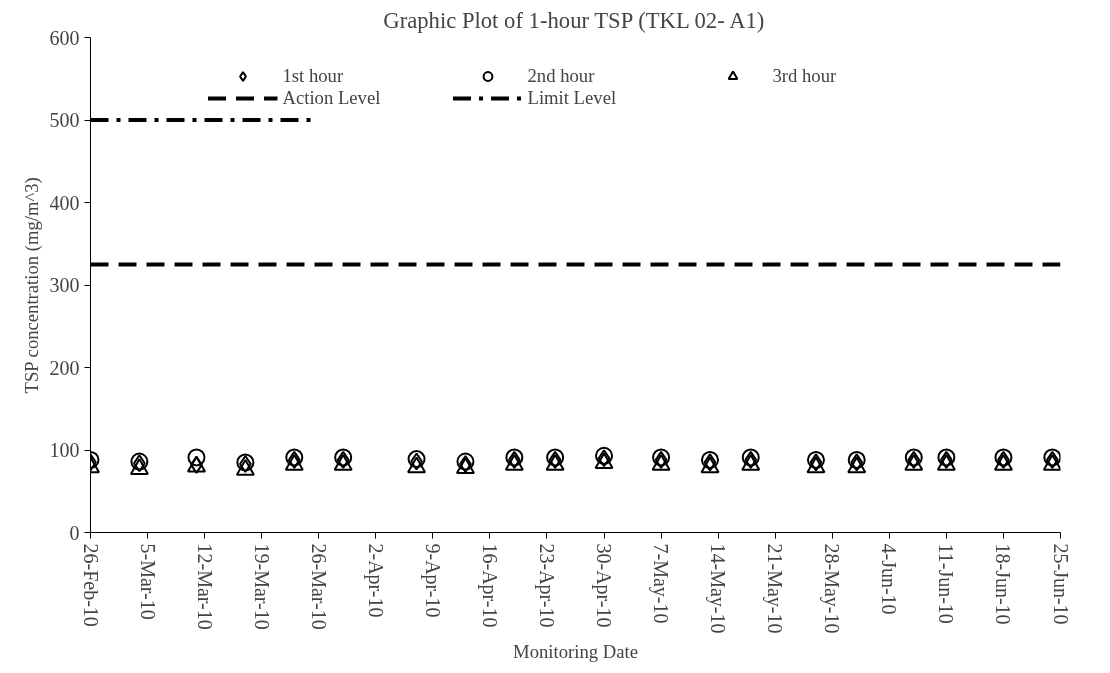  Describe the element at coordinates (775, 588) in the screenshot. I see `x-tick-label: 21-May-10` at that location.